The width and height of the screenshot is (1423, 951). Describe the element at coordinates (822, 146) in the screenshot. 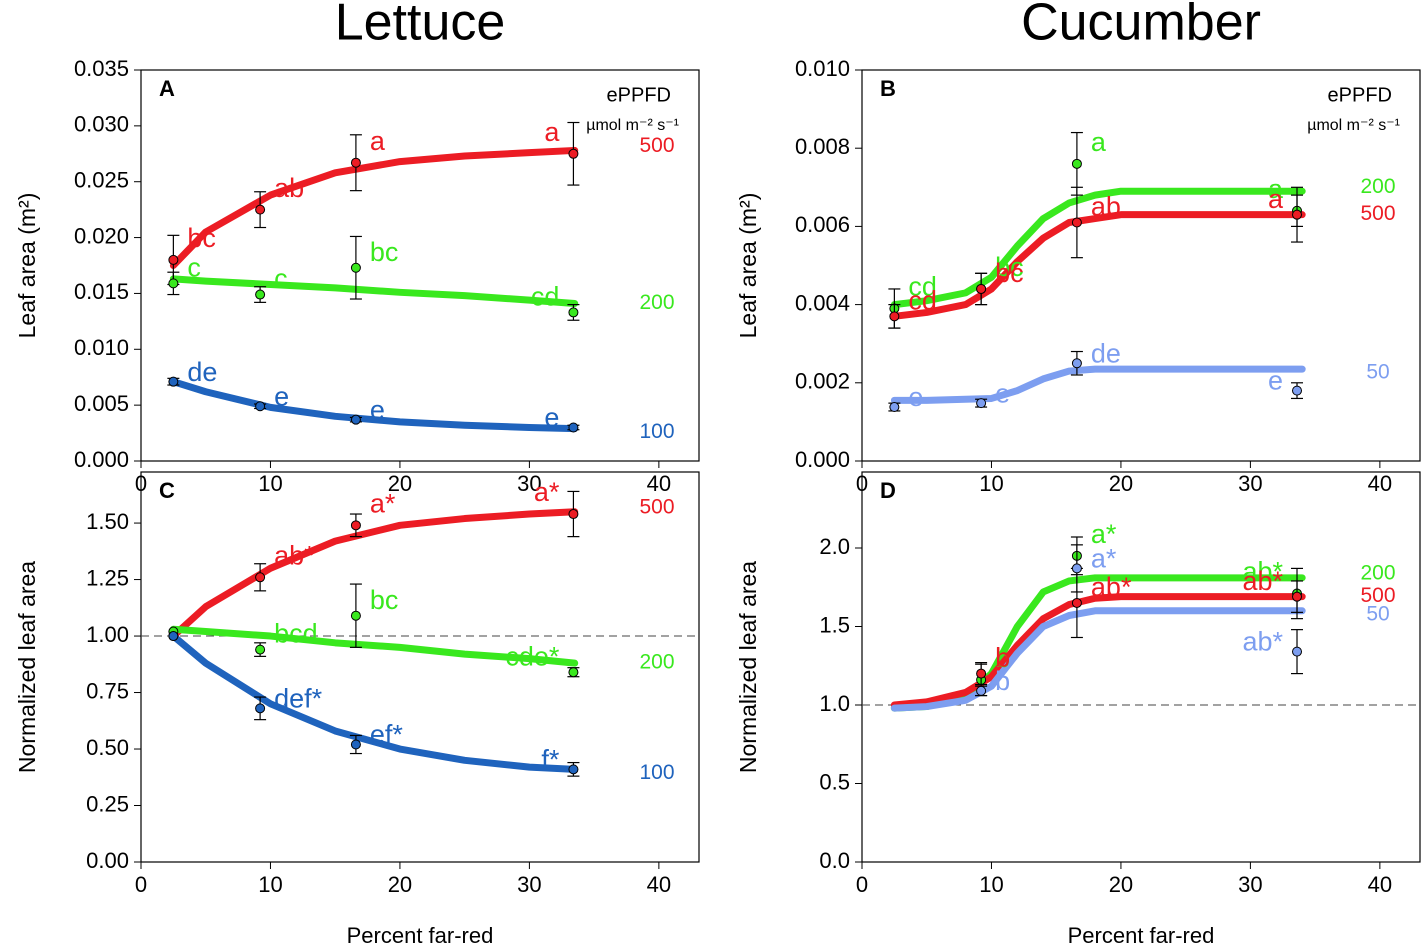

I see `y-tick-label: 0.008` at that location.